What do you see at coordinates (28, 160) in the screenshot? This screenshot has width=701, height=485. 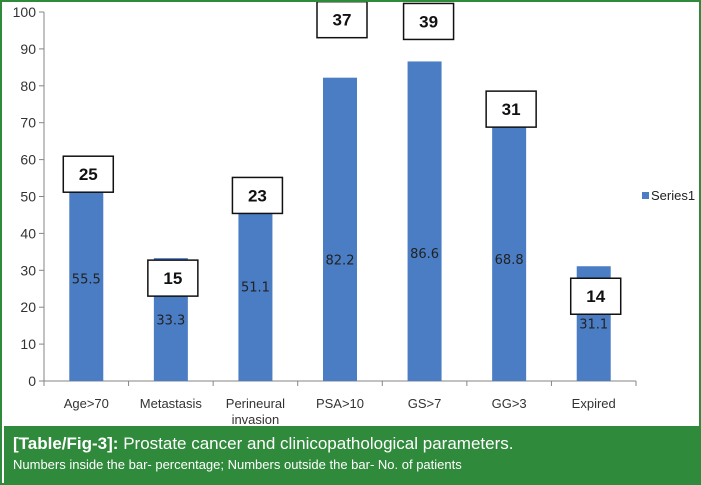 I see `y-tick-label: 60` at bounding box center [28, 160].